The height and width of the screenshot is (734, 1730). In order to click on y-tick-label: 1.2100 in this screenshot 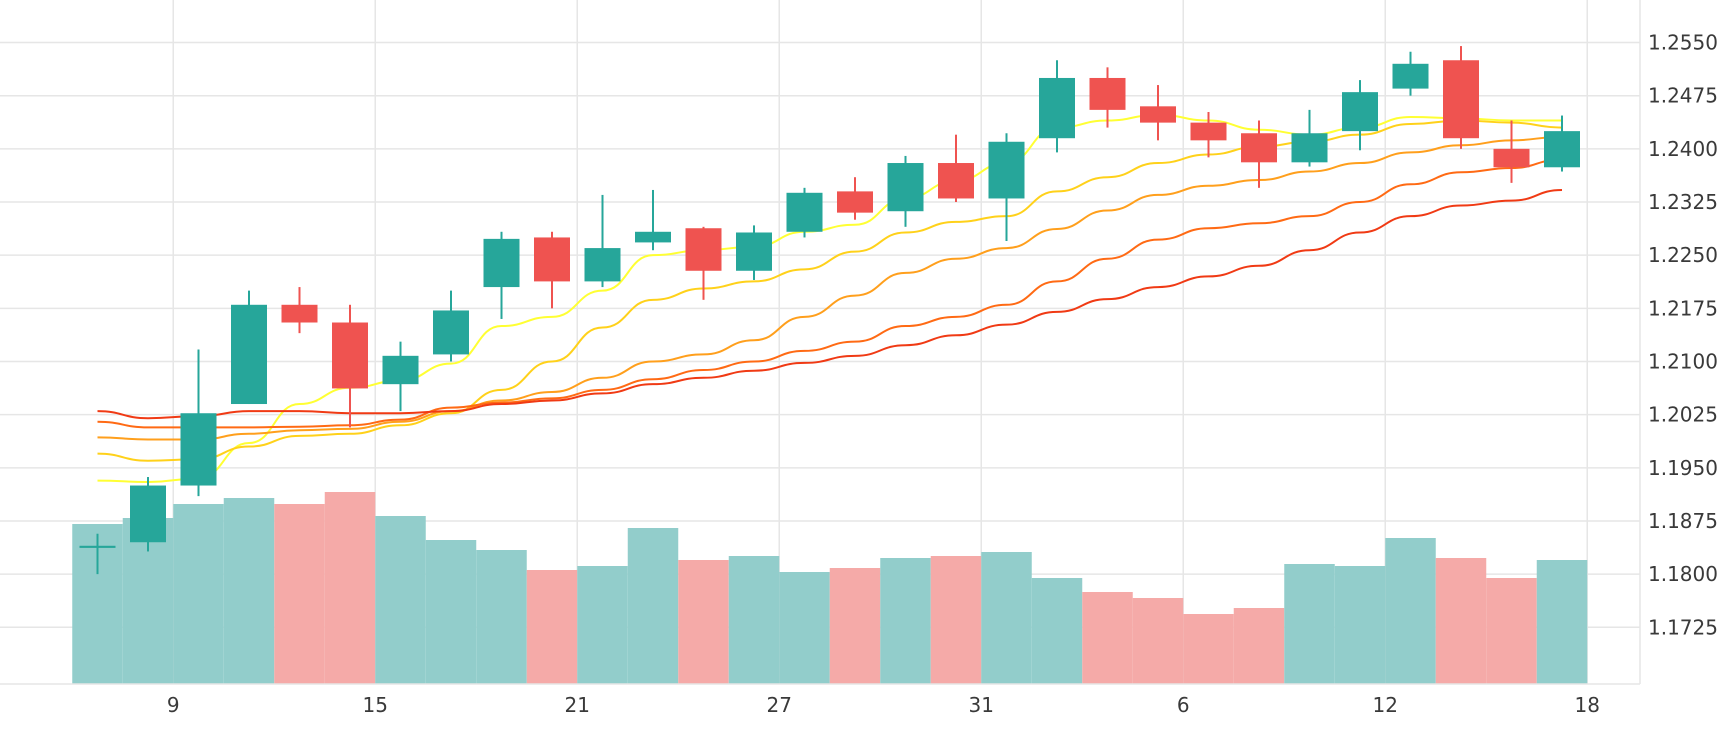, I will do `click(1683, 361)`.